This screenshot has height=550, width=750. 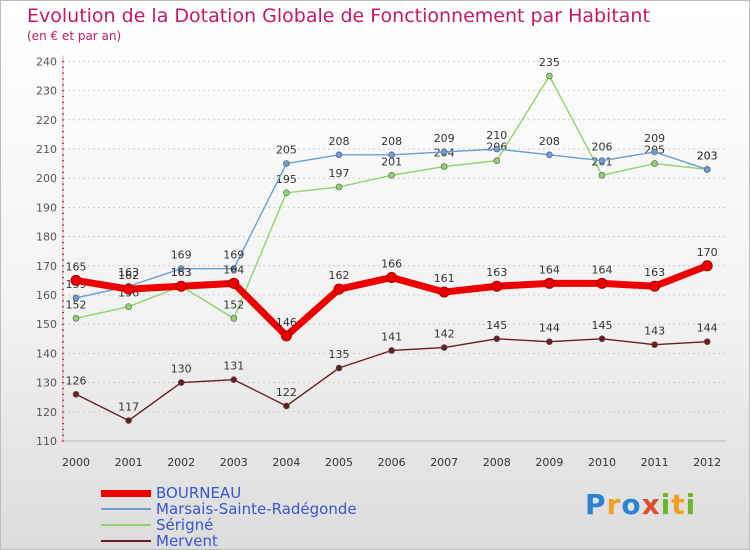 I want to click on proxiti-logo: Proxiti, so click(x=640, y=504).